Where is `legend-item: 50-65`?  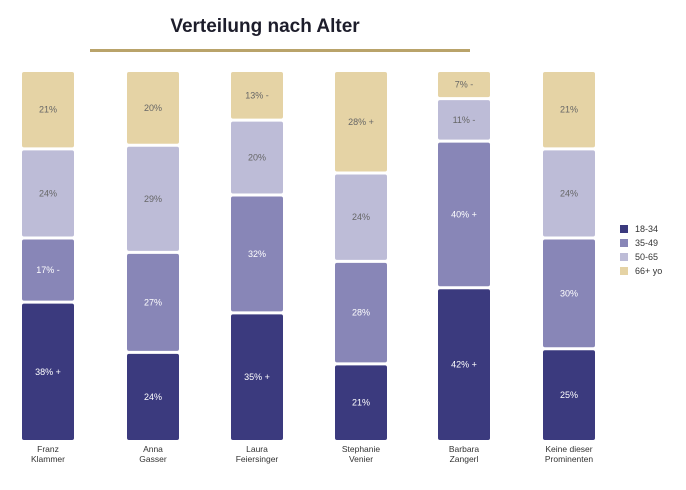 legend-item: 50-65 is located at coordinates (641, 256).